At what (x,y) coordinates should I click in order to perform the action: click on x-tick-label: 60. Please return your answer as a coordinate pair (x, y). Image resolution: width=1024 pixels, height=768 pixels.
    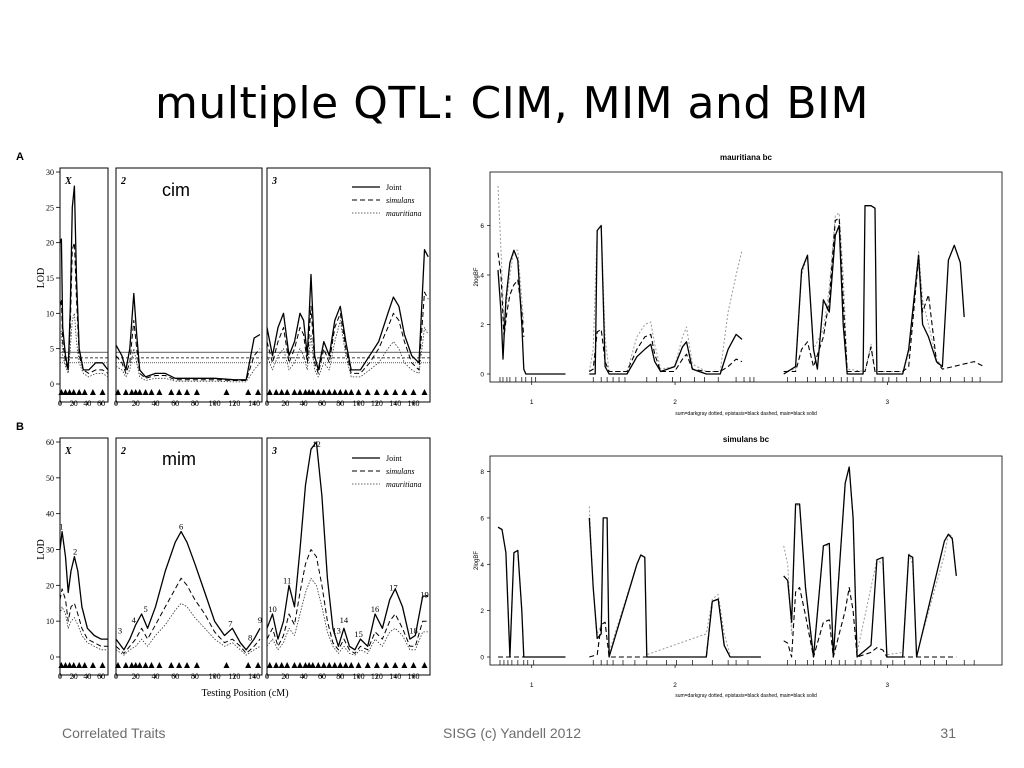
    Looking at the image, I should click on (175, 676).